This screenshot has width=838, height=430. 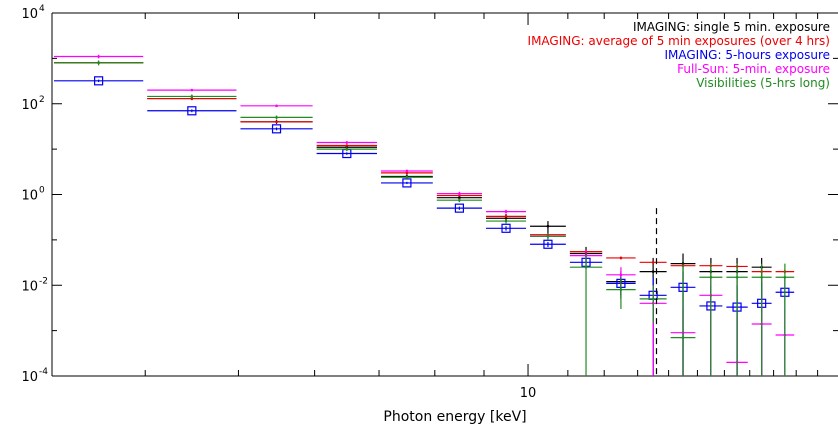 What do you see at coordinates (43, 281) in the screenshot?
I see `y-tick-label-exponent: -2` at bounding box center [43, 281].